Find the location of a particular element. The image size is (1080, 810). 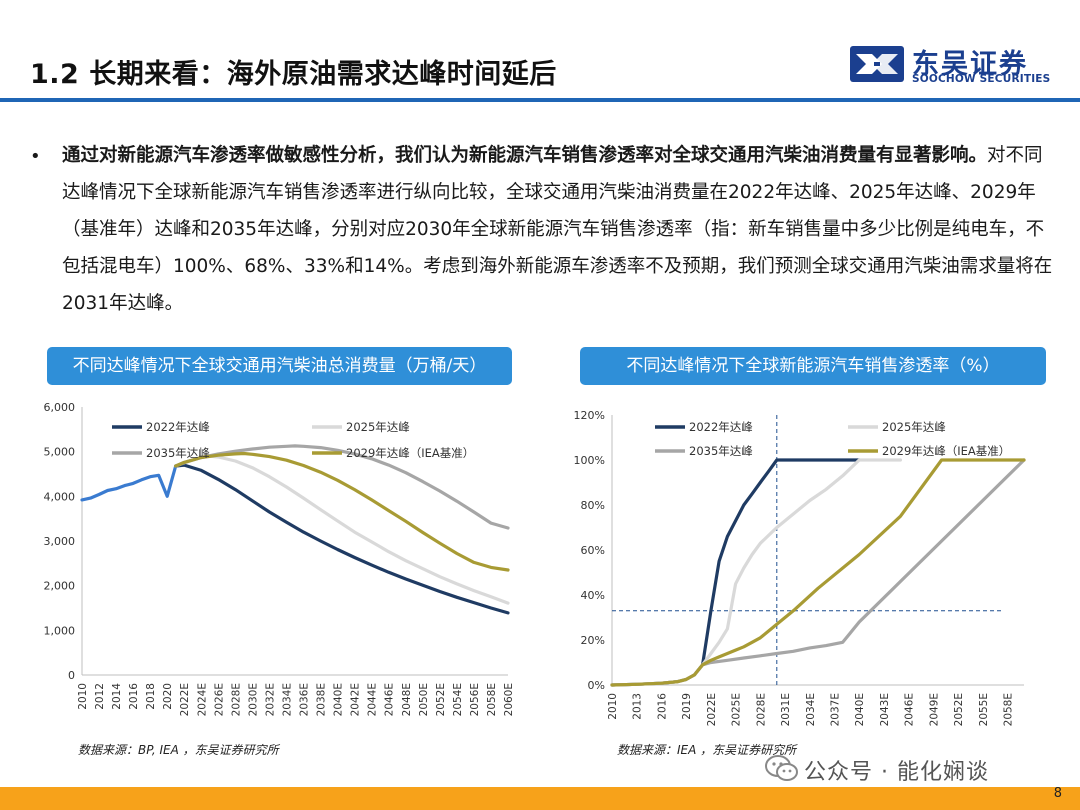

left-x-tick: 2026E is located at coordinates (219, 699).